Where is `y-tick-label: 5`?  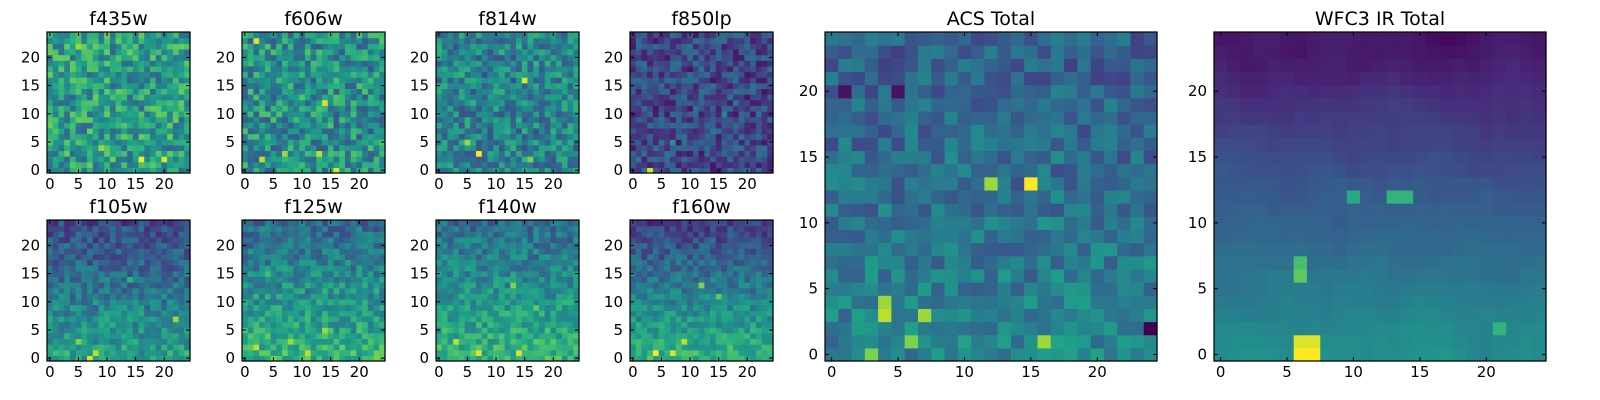 y-tick-label: 5 is located at coordinates (424, 142).